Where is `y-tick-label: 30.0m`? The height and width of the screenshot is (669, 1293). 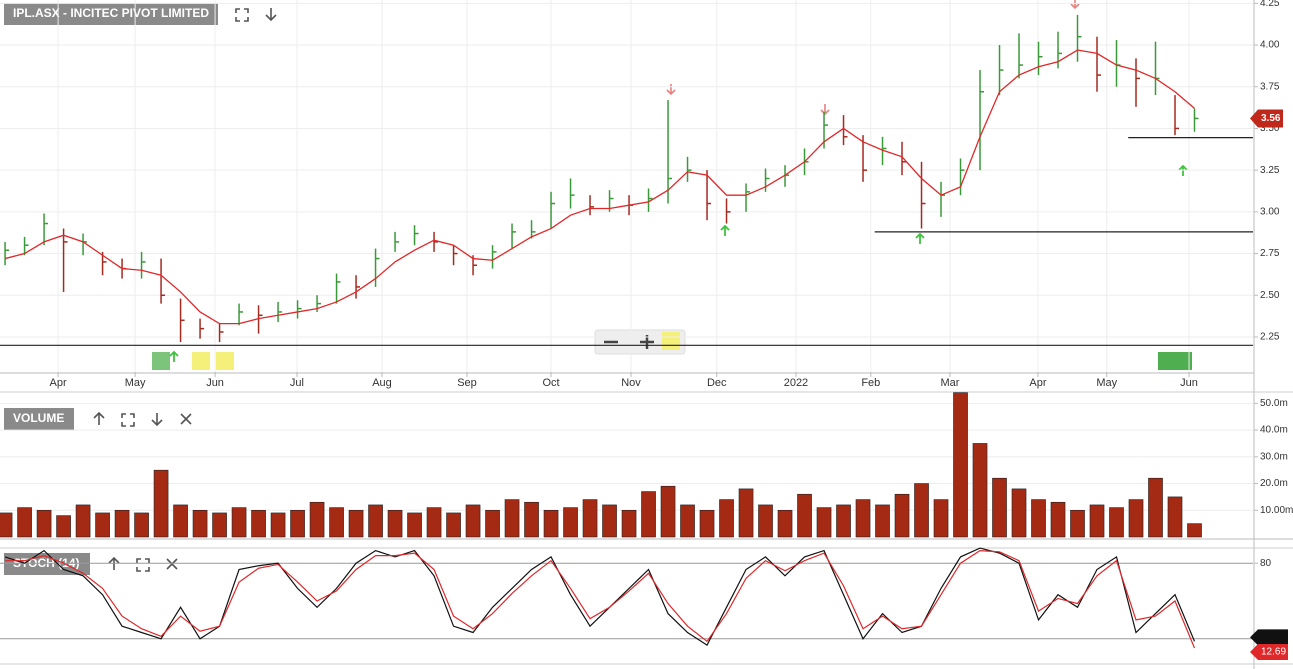
y-tick-label: 30.0m is located at coordinates (1274, 456).